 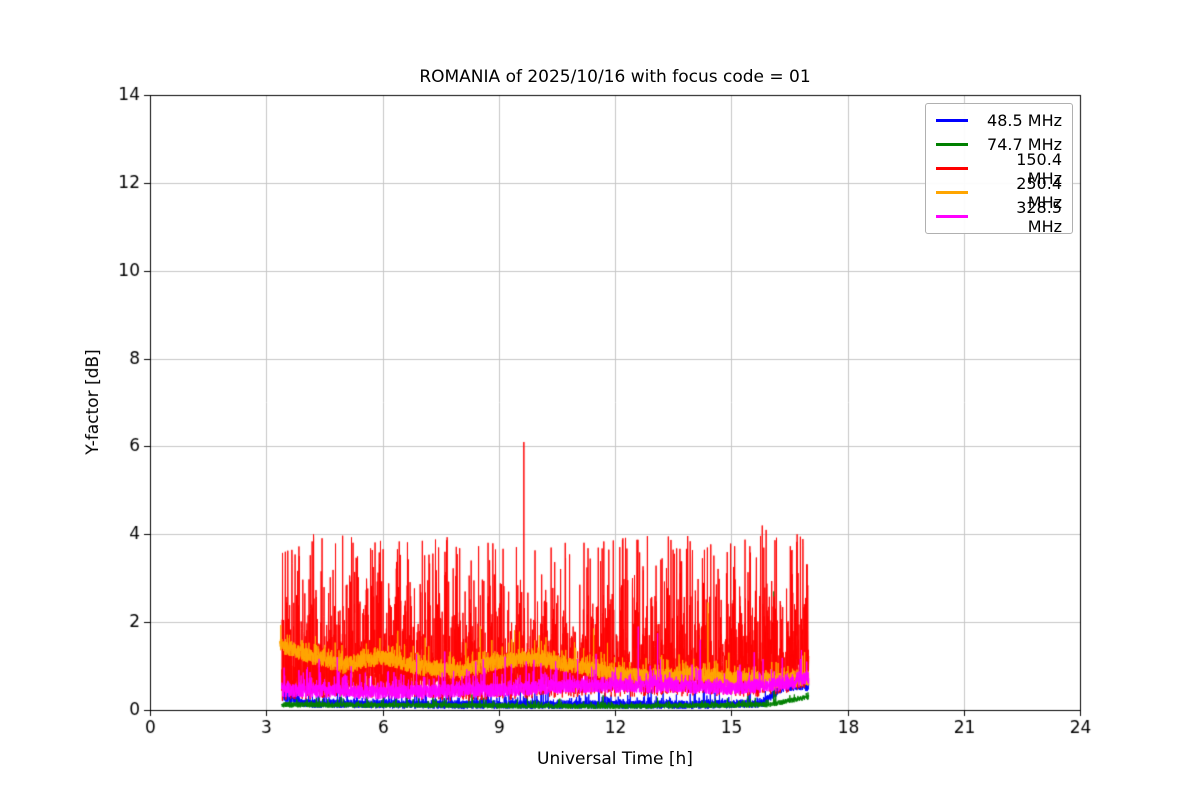 I want to click on y-axis-label: Y-factor [dB], so click(x=93, y=402).